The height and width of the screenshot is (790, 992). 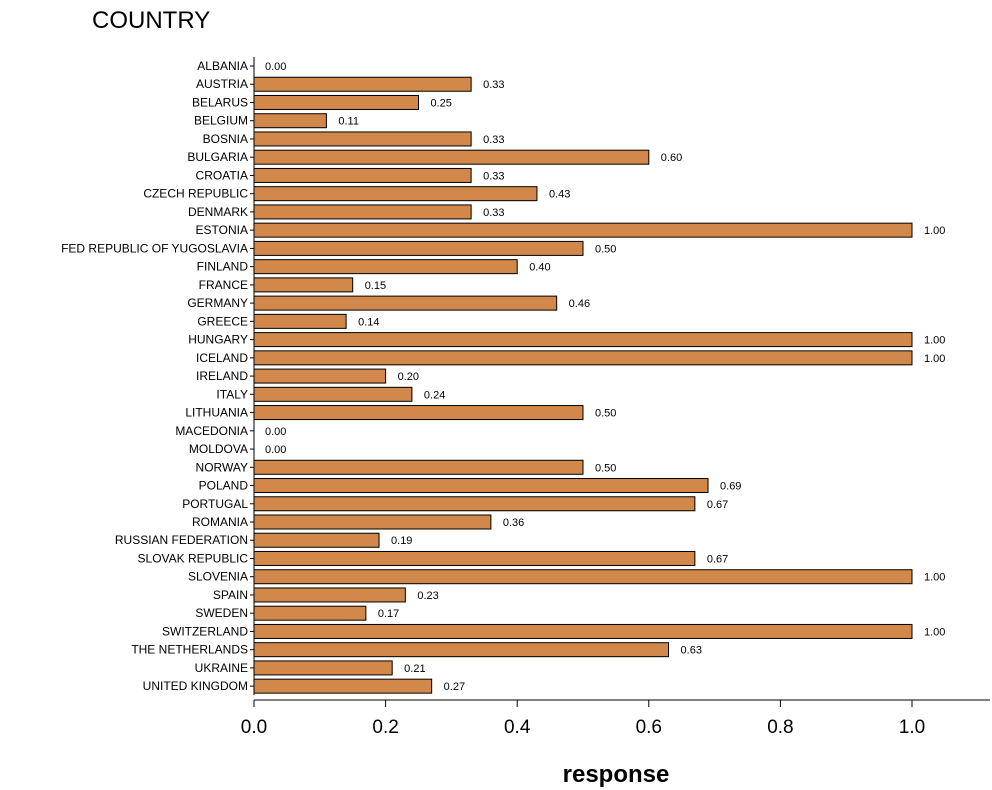 I want to click on category-label: GERMANY, so click(x=217, y=303).